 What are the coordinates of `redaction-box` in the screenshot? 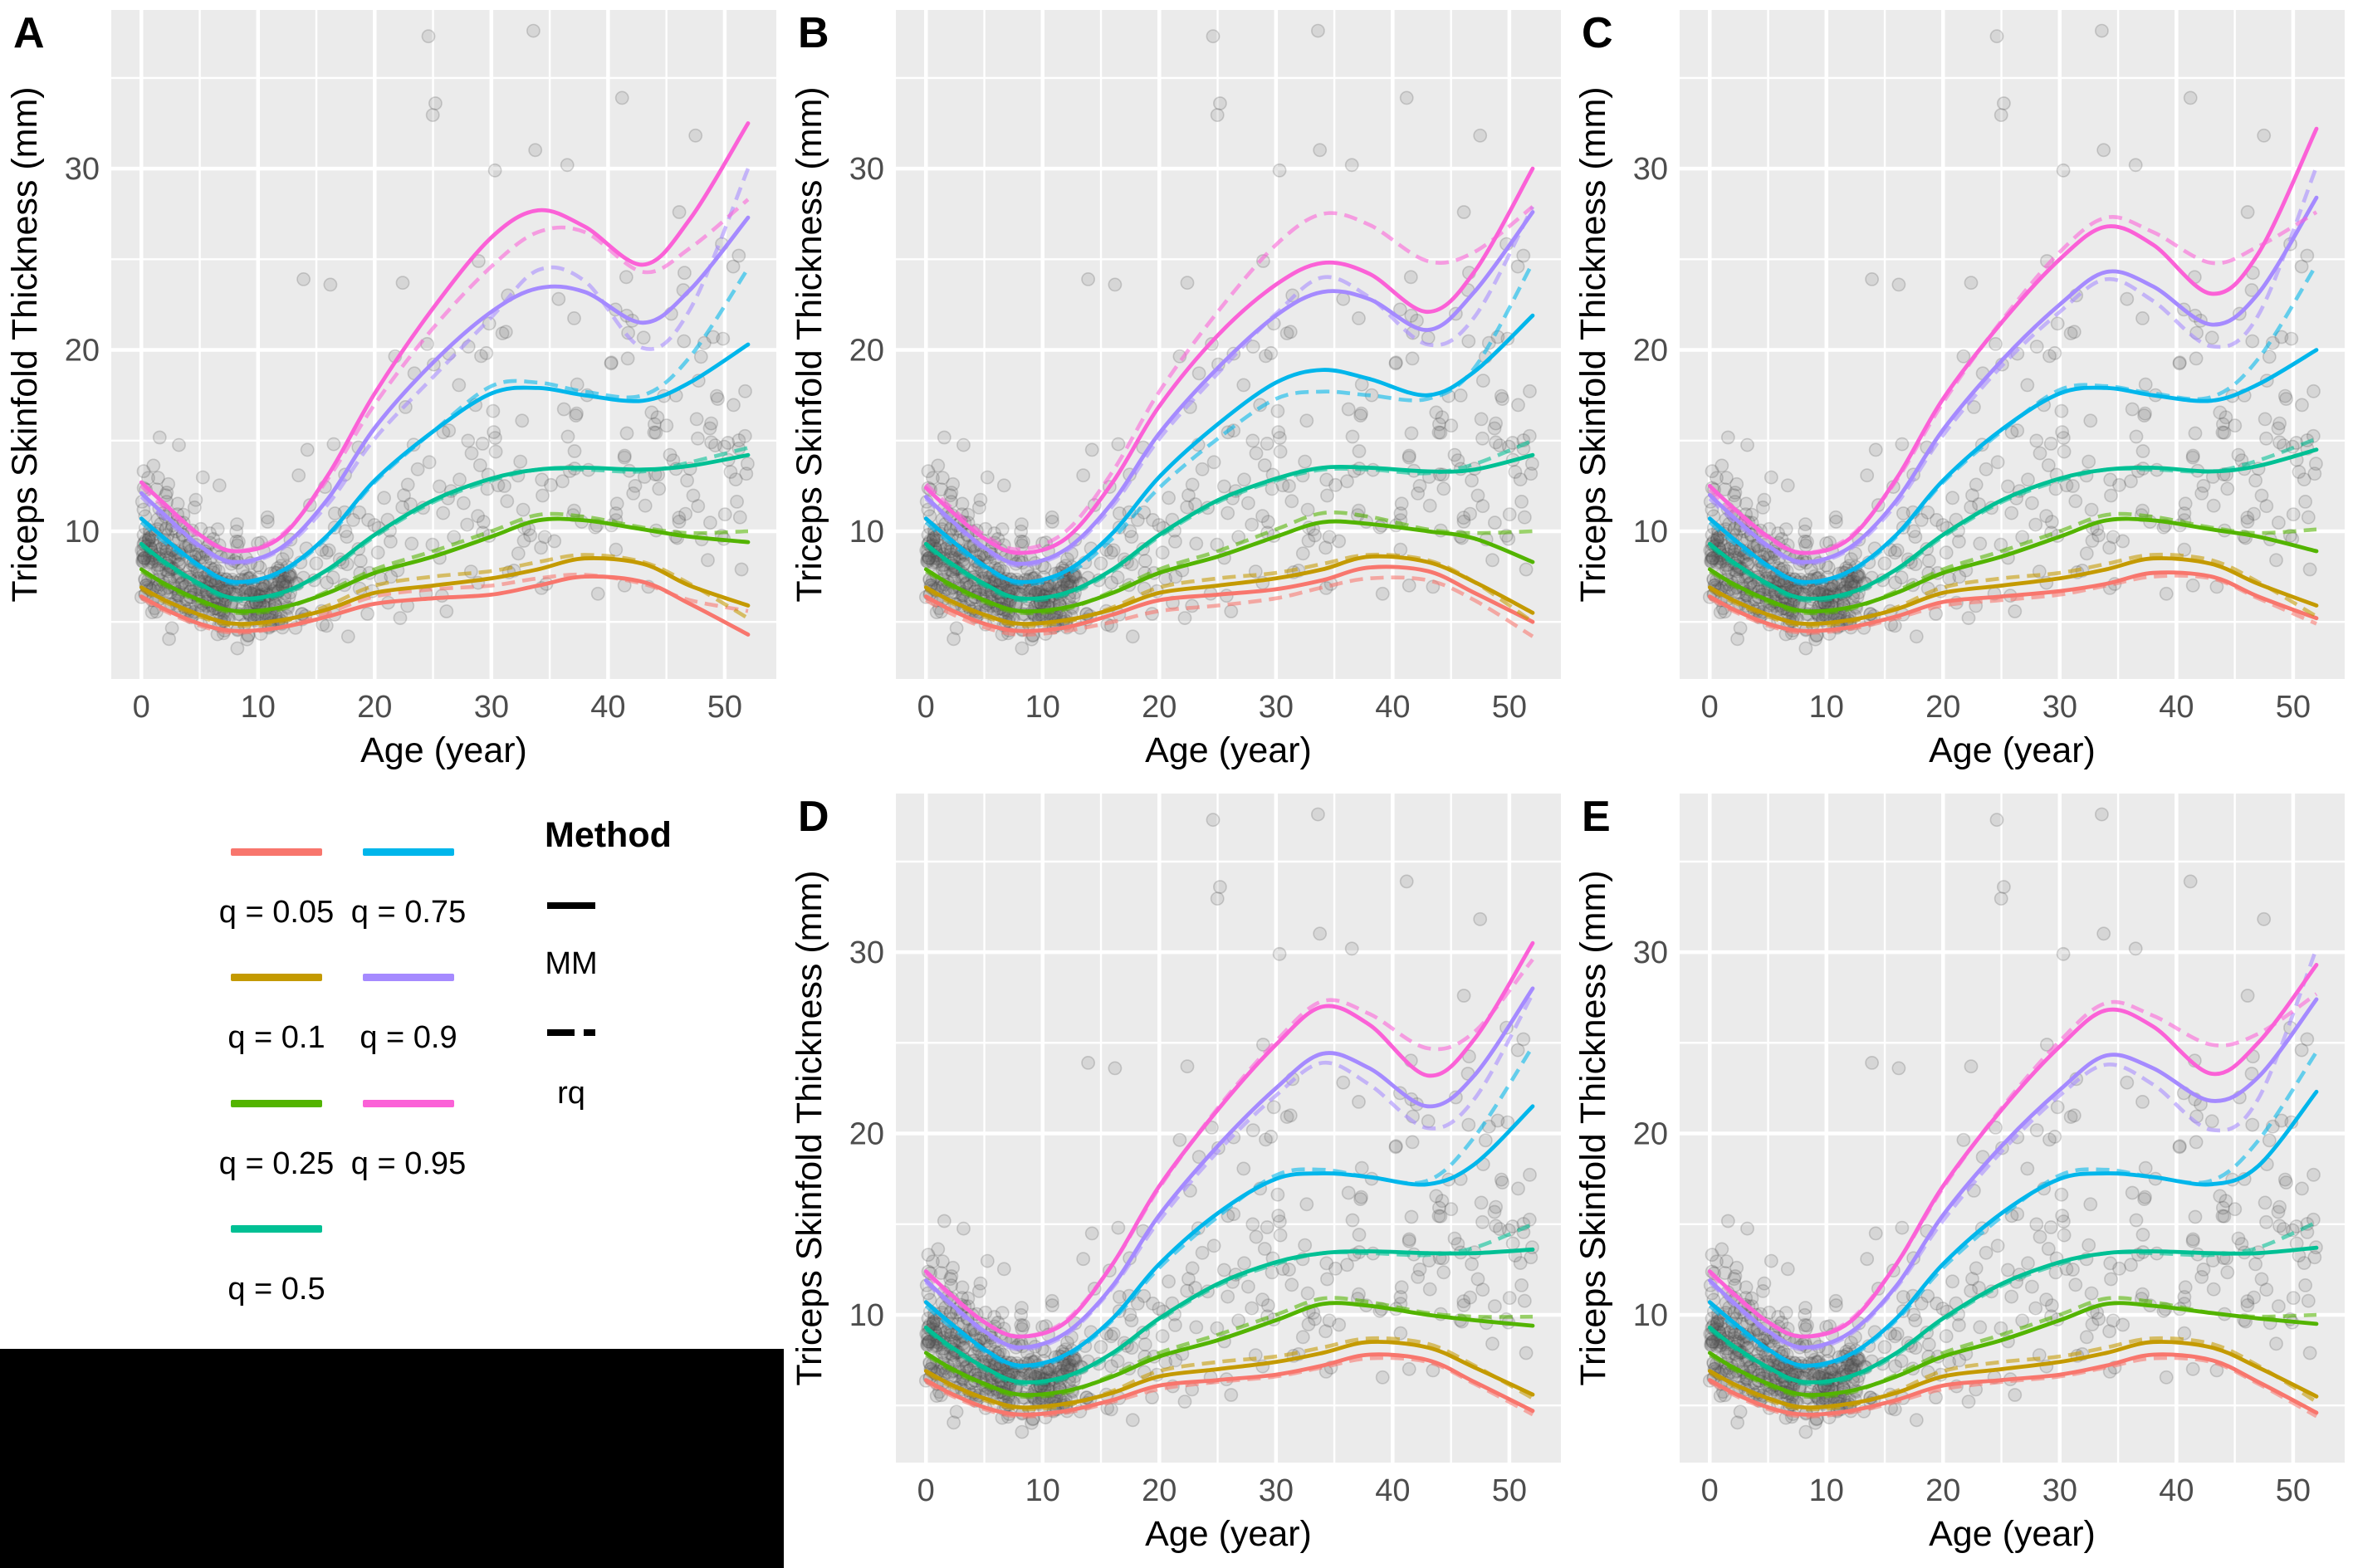 It's located at (392, 1459).